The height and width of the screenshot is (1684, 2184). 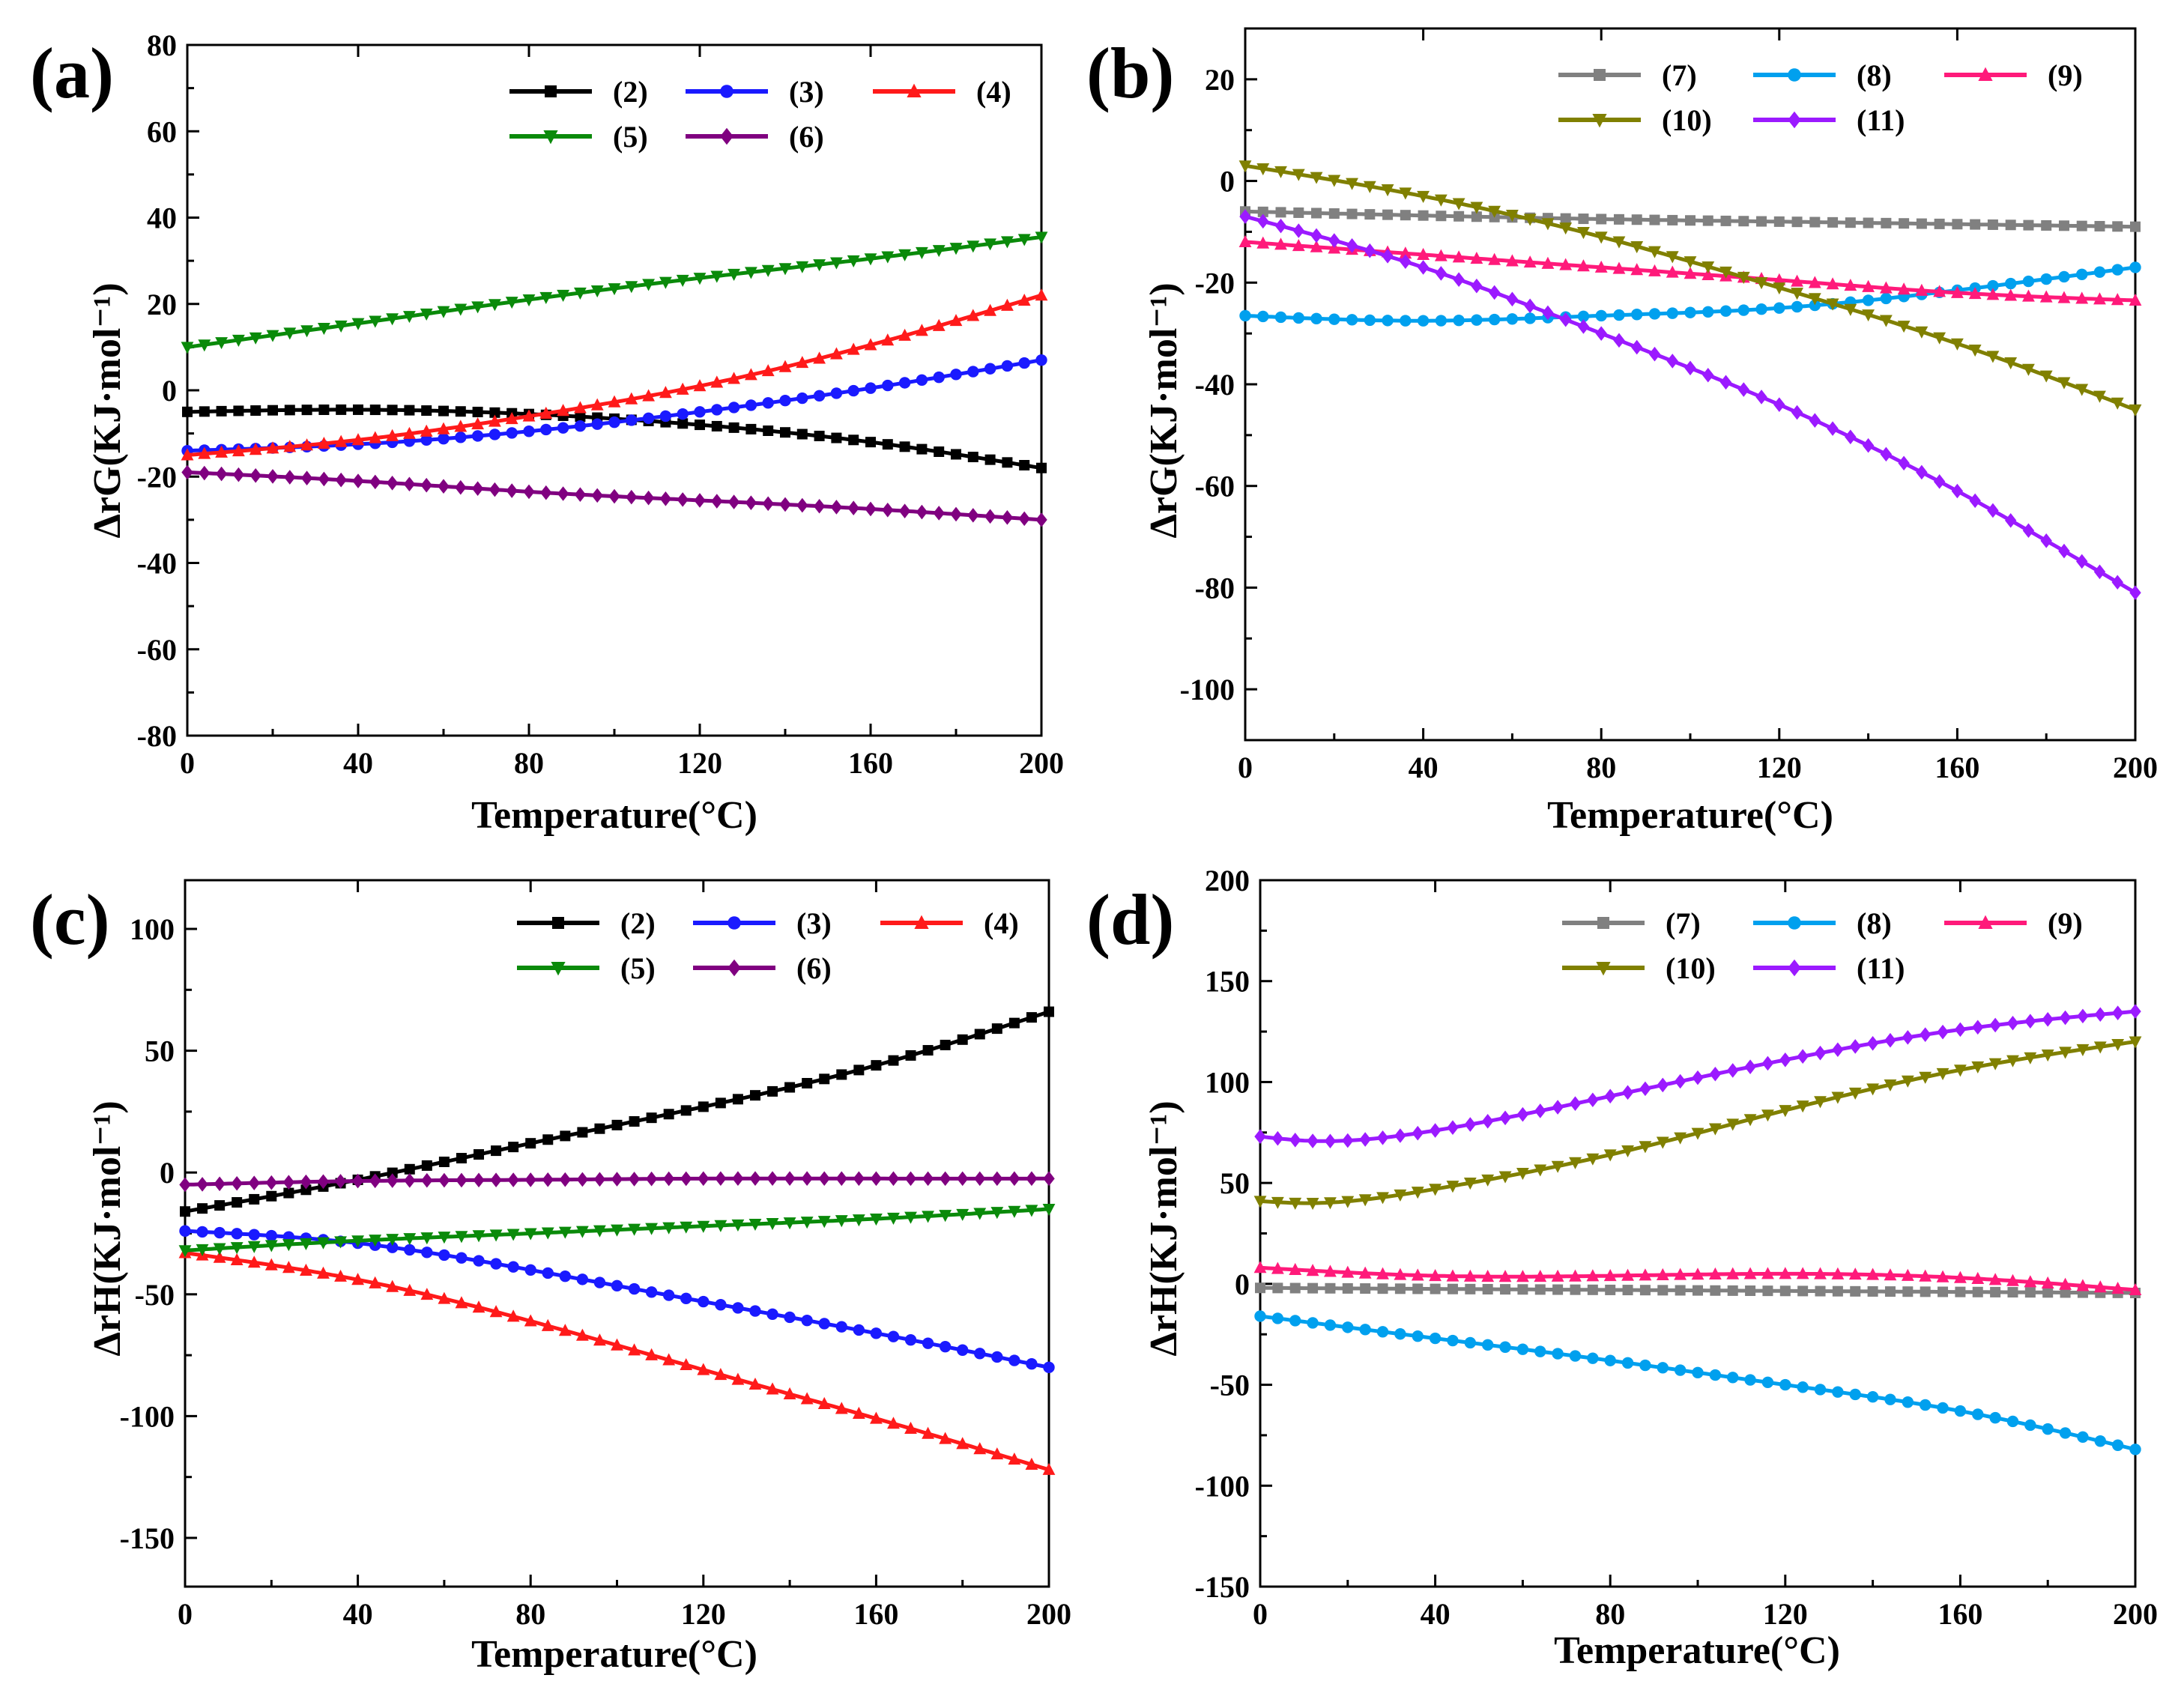 I want to click on x-tick-label: 200, so click(x=2135, y=767).